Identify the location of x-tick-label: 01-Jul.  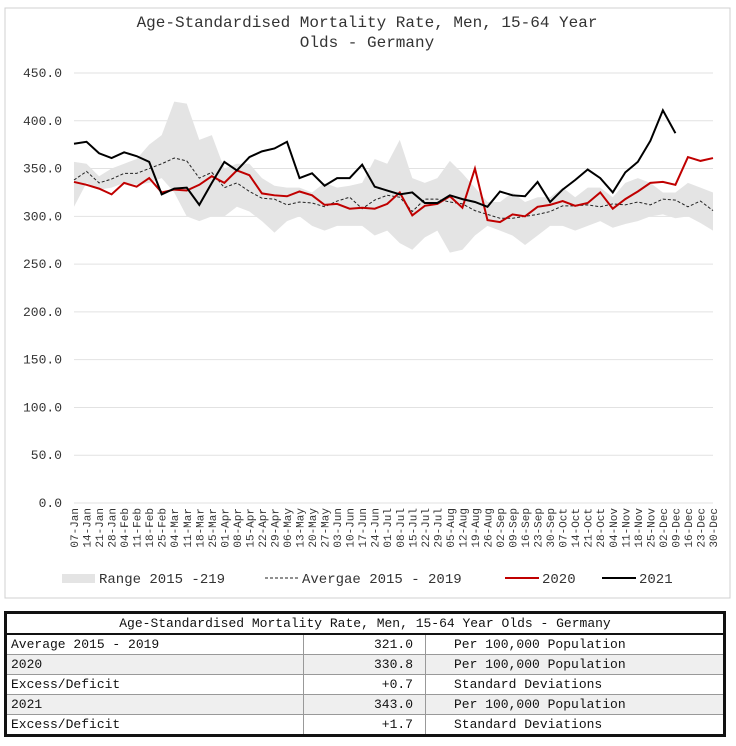
(389, 528).